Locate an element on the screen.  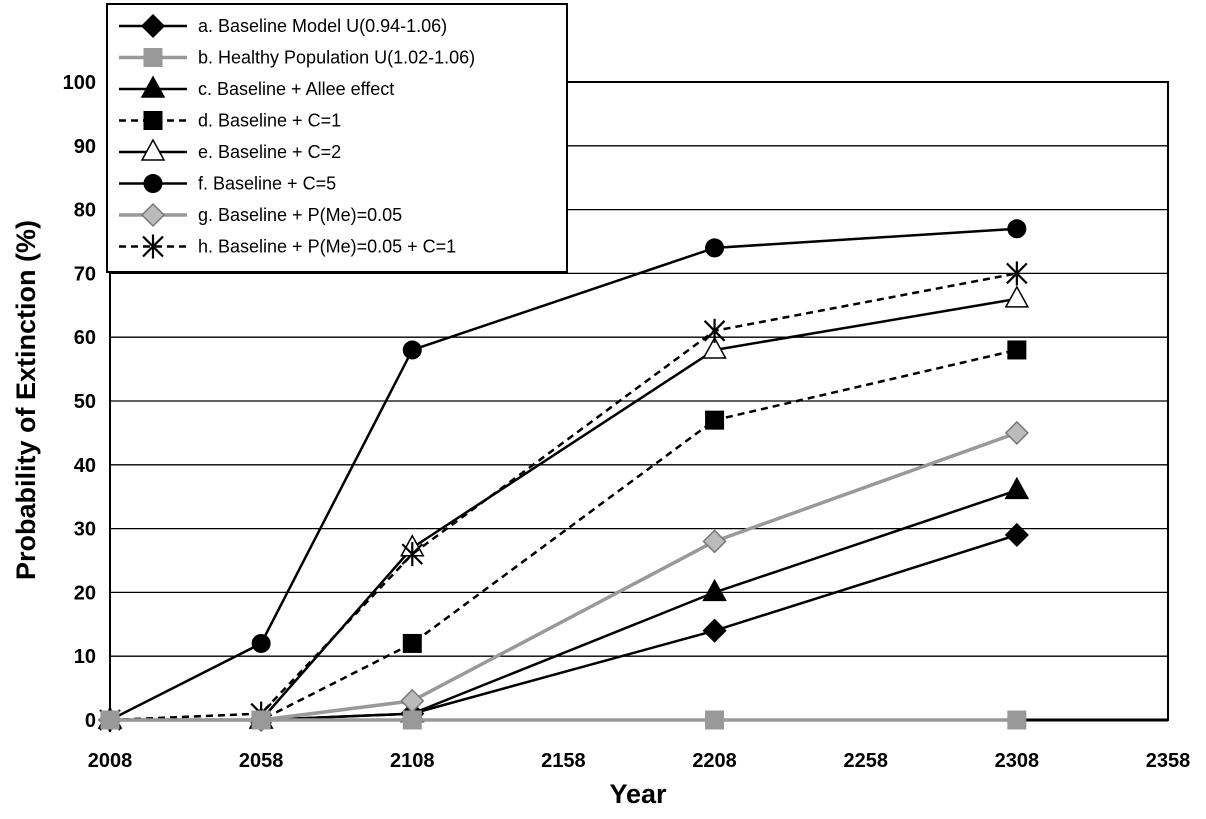
legend-item-c: c. Baseline + Allee effect is located at coordinates (256, 87).